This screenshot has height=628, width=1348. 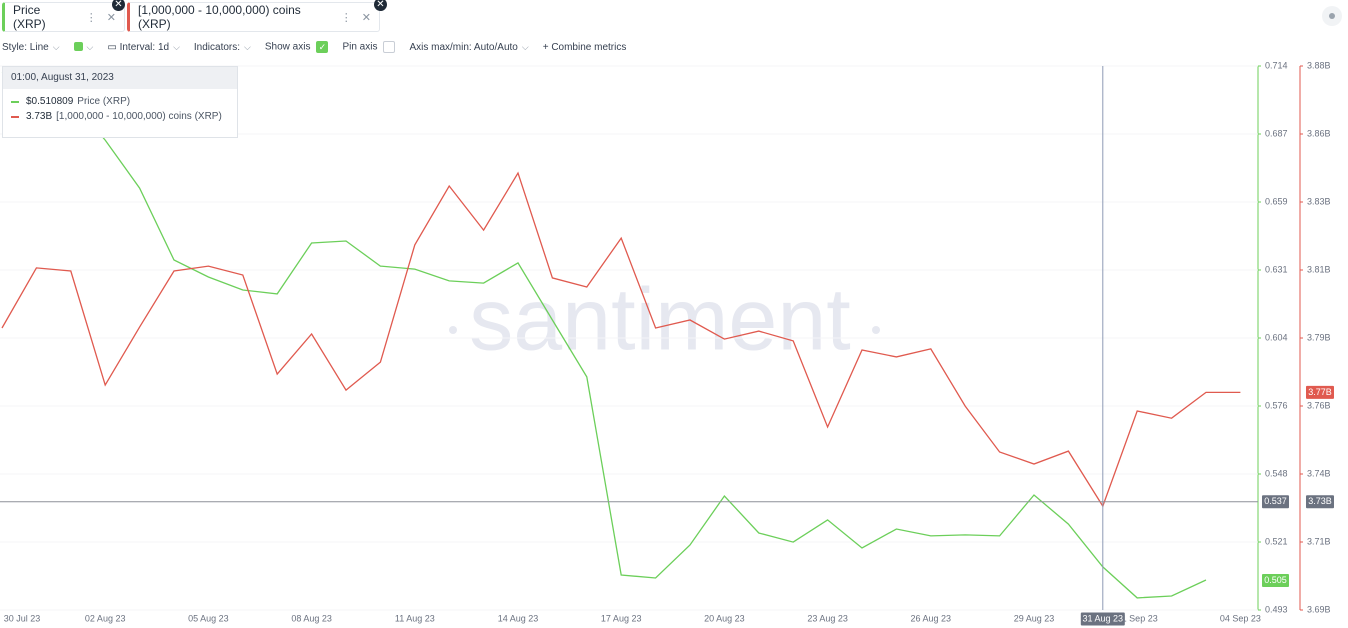 What do you see at coordinates (1276, 133) in the screenshot?
I see `y-tick-label: 0.687` at bounding box center [1276, 133].